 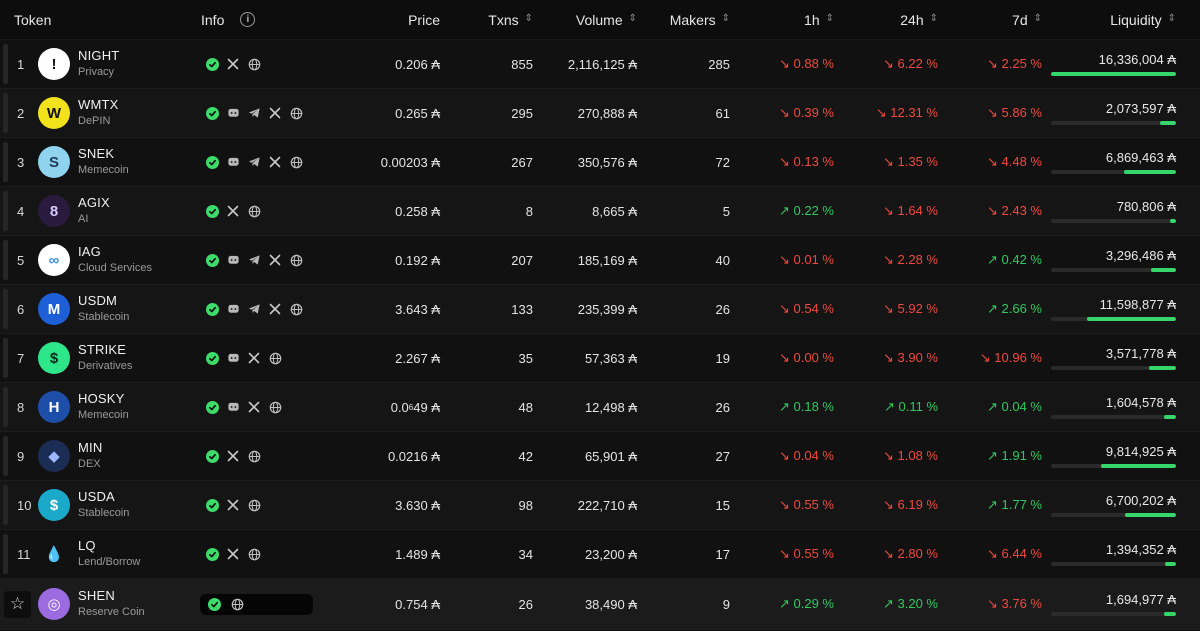 What do you see at coordinates (89, 252) in the screenshot?
I see `token-symbol: IAG` at bounding box center [89, 252].